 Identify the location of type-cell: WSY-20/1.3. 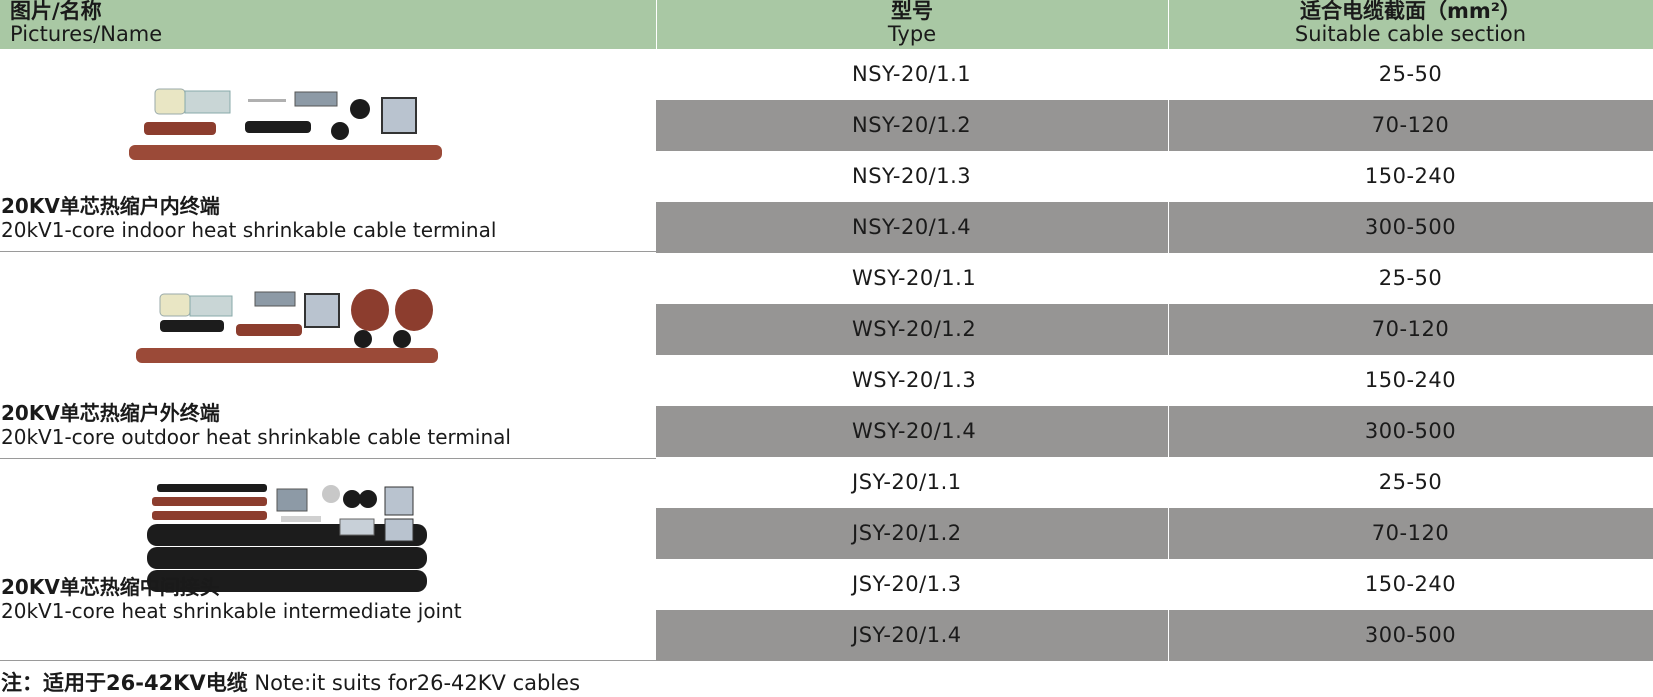
(914, 380).